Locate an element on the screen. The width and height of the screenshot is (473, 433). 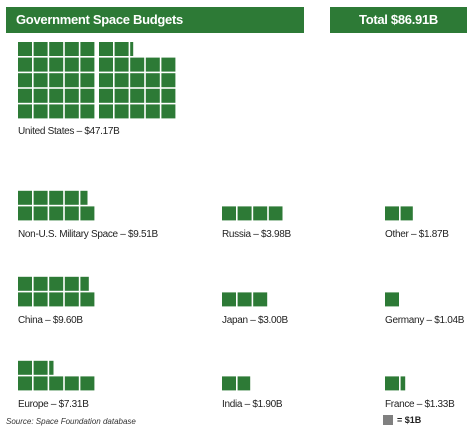
series-label: Europe – $7.31B is located at coordinates (53, 404).